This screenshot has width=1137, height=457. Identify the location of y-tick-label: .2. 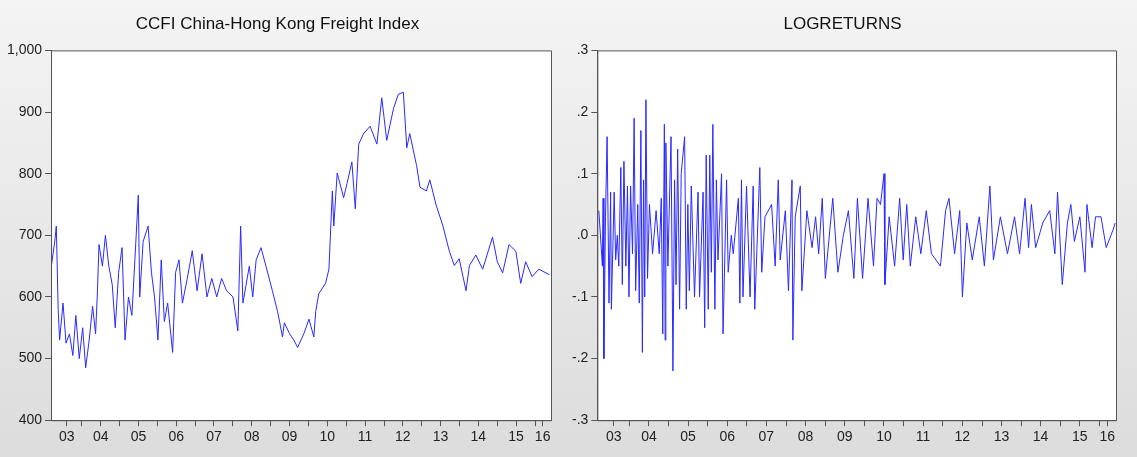
(582, 110).